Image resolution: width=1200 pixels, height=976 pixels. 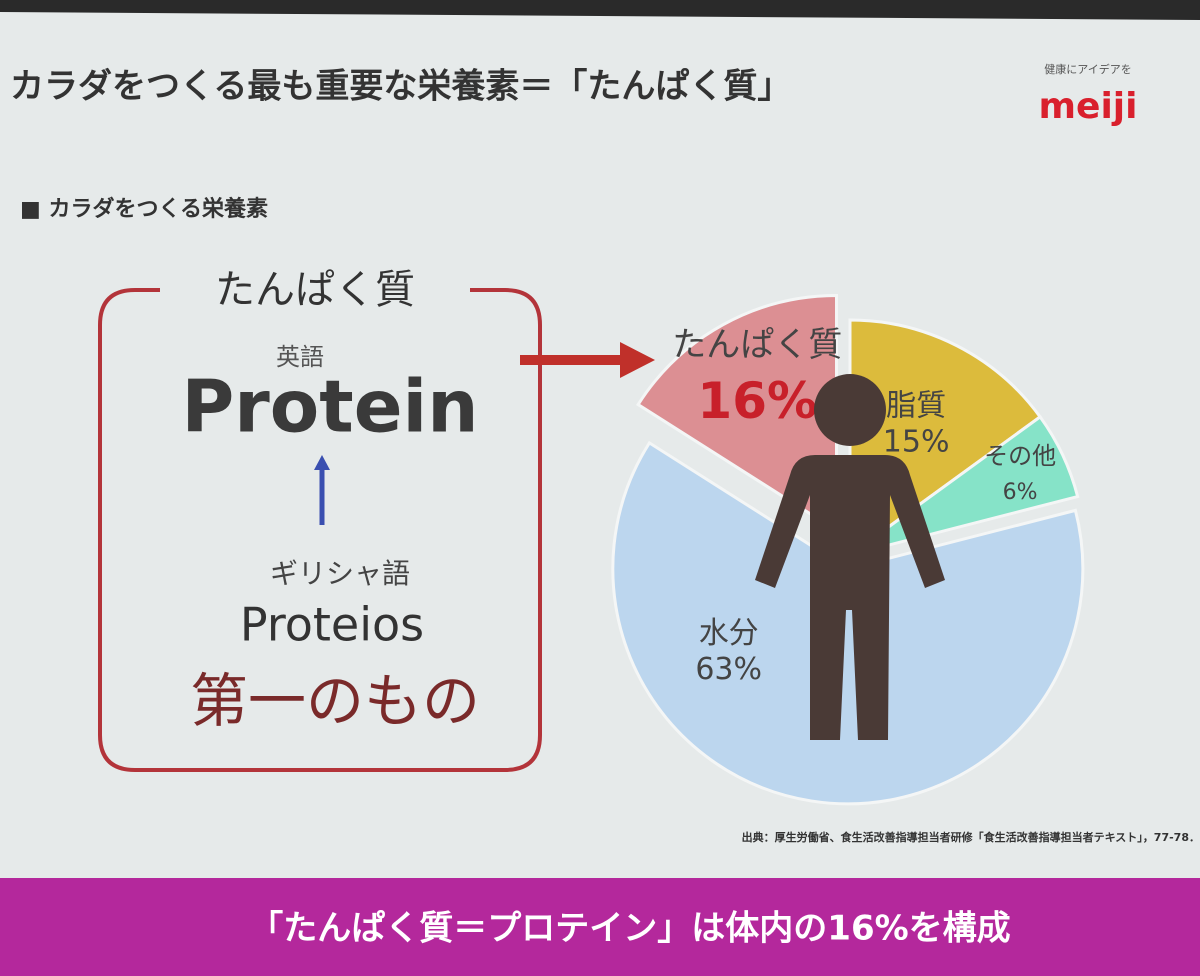 I want to click on english-word: Protein, so click(x=330, y=407).